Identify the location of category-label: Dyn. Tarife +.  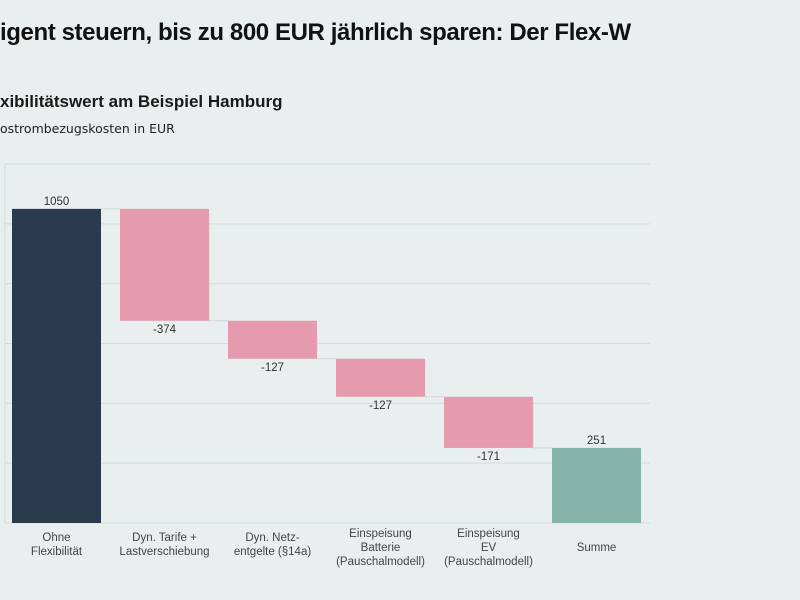
(164, 538).